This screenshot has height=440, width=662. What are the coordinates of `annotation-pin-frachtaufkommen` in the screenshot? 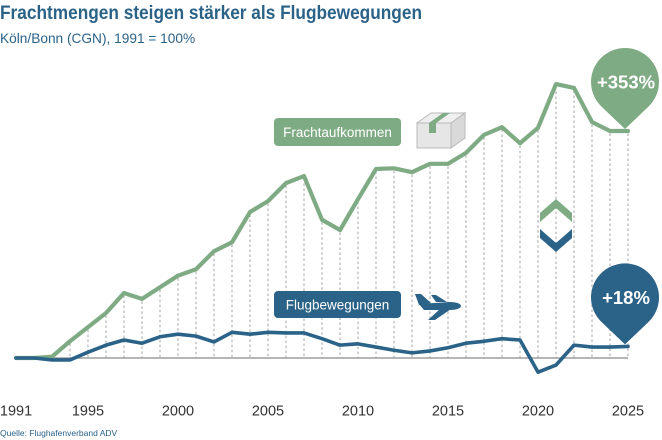 It's located at (625, 89).